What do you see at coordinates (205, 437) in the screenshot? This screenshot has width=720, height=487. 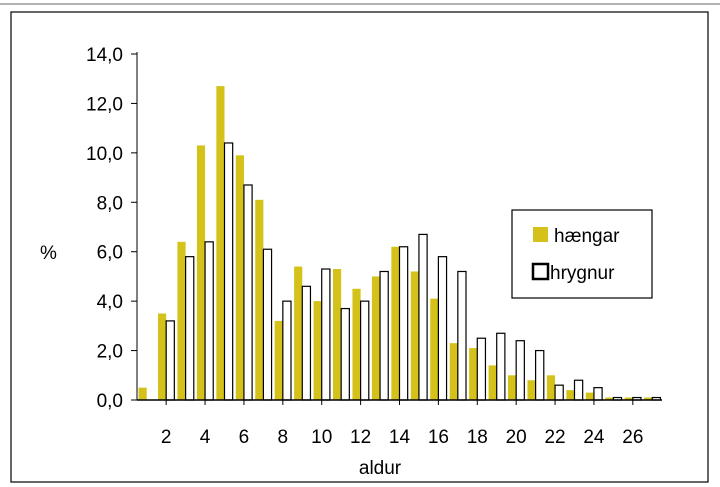 I see `x-tick-label: 4` at bounding box center [205, 437].